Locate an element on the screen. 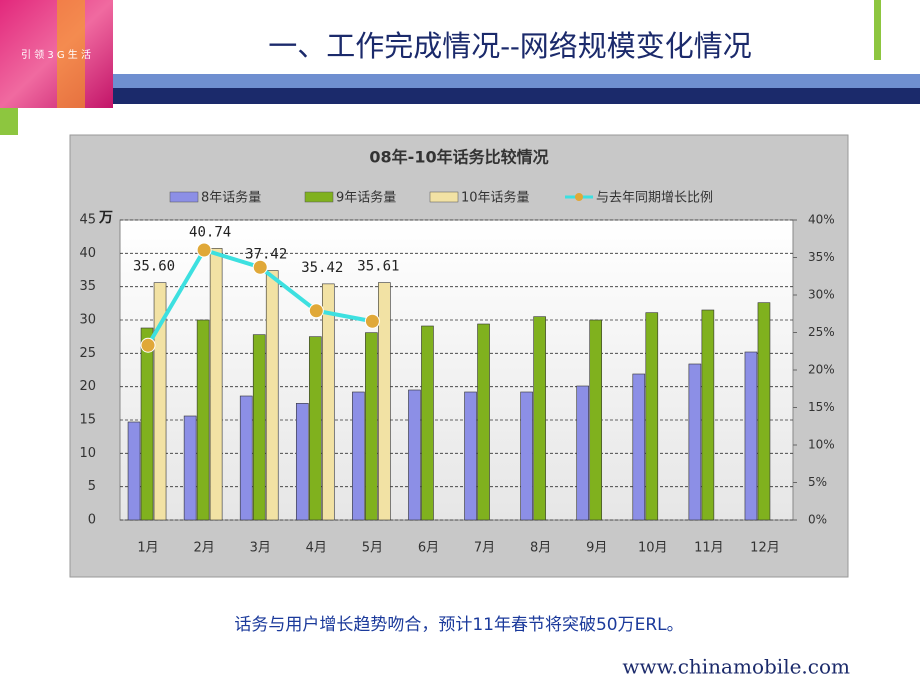 This screenshot has width=920, height=694. footer-note: 话务与用户增长趋势吻合，预计11年春节将突破50万ERL。 is located at coordinates (458, 625).